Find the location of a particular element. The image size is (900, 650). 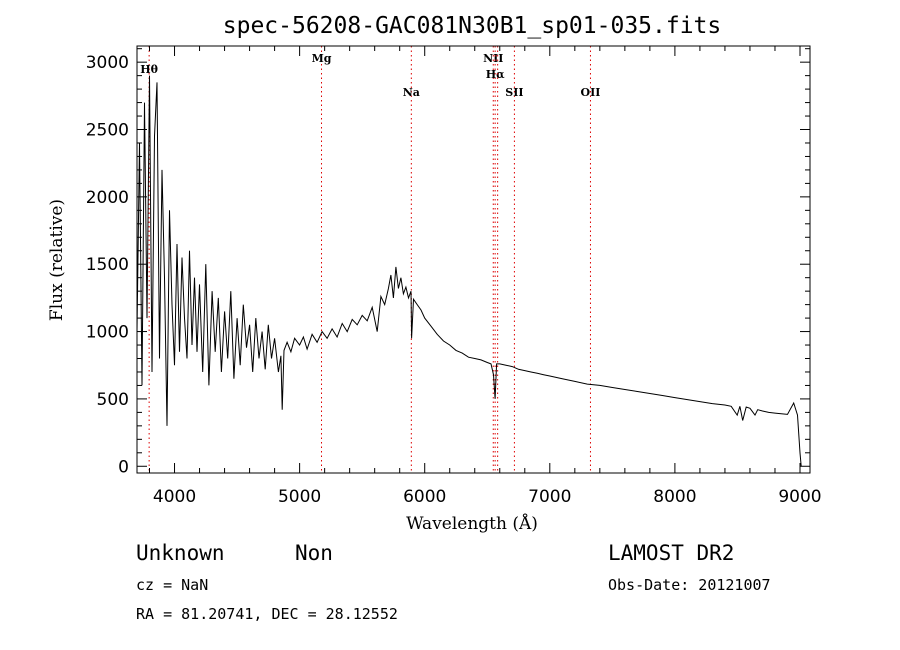

y-tick-label: 2000 is located at coordinates (107, 198).